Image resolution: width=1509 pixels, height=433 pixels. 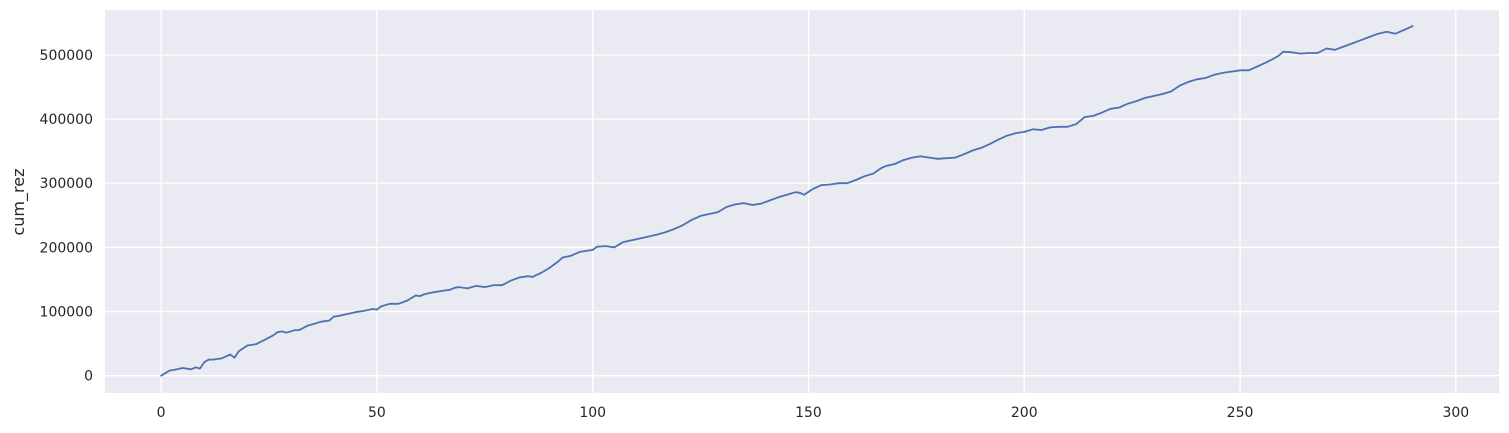 I want to click on y-axis-title: cum_rez, so click(x=19, y=202).